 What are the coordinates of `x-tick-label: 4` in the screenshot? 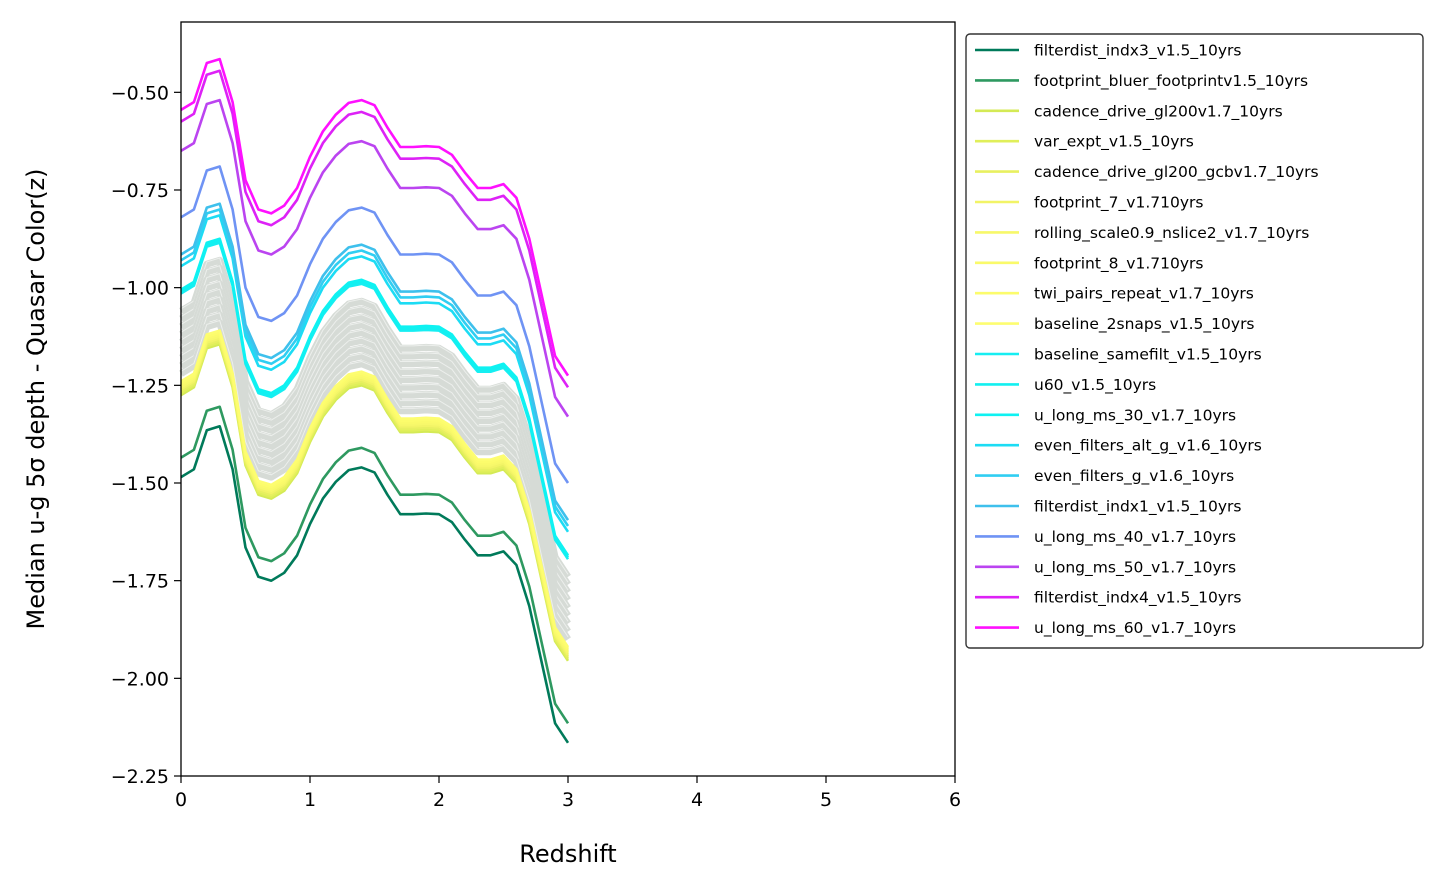 It's located at (697, 800).